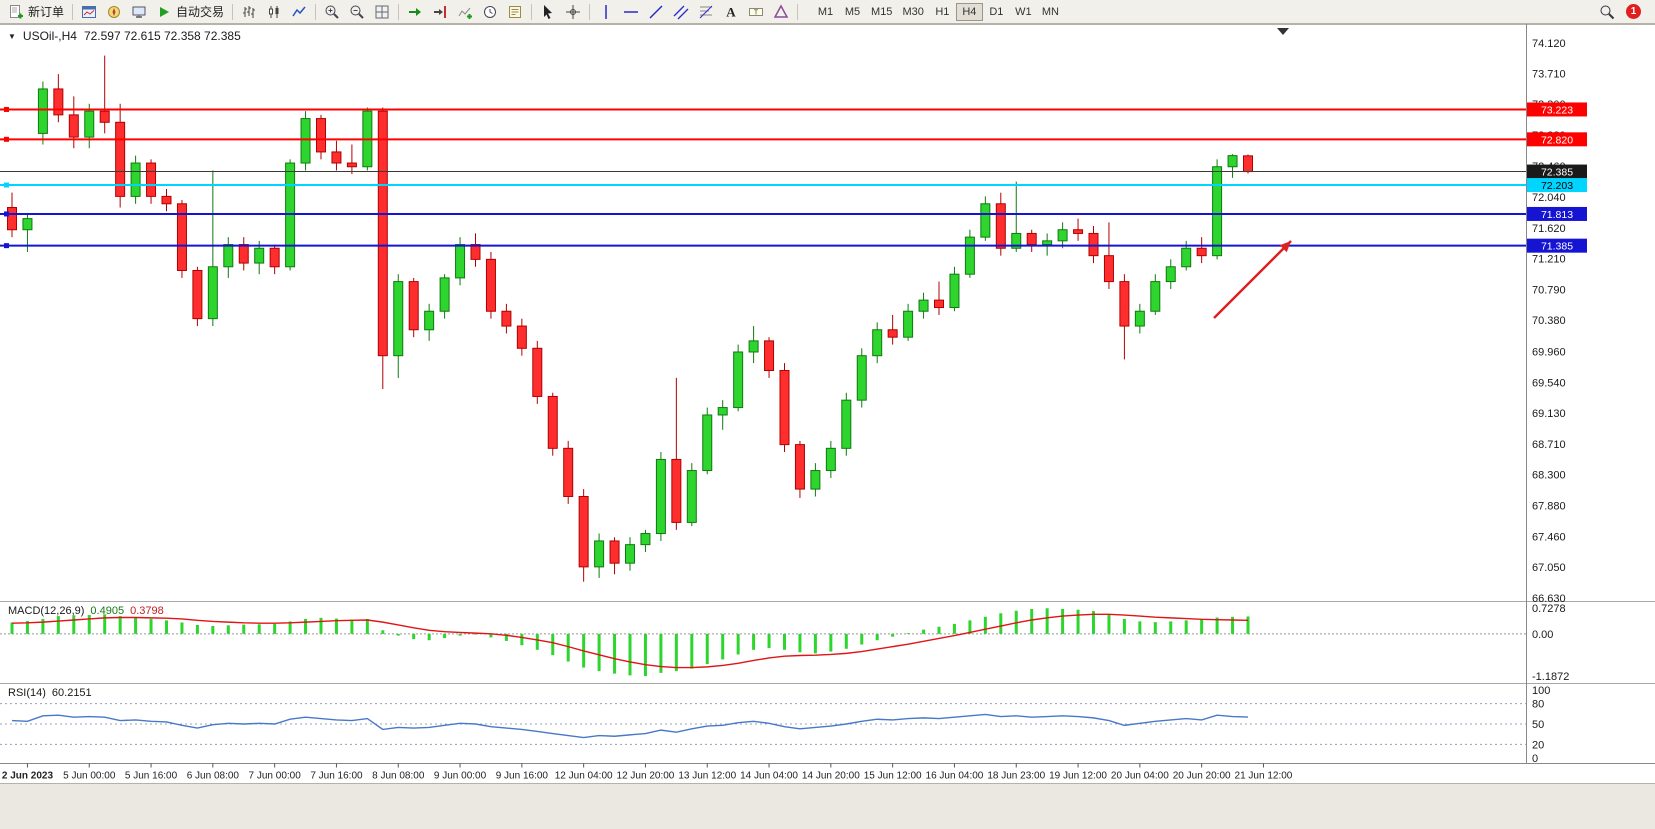 This screenshot has height=829, width=1655. I want to click on price-badge-72.203: 72.203, so click(1557, 185).